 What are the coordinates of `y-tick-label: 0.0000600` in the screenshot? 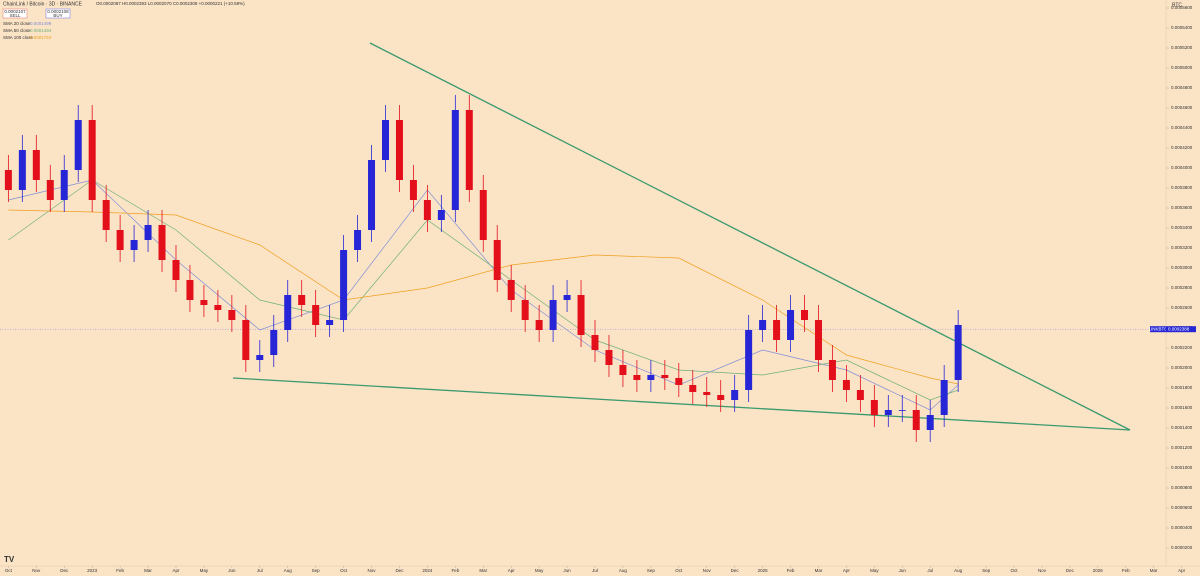 It's located at (1182, 507).